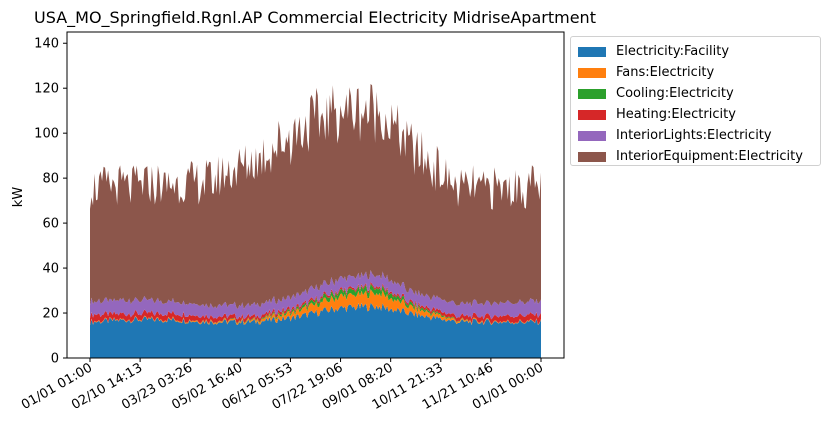  I want to click on legend-item: Cooling:Electricity, so click(699, 93).